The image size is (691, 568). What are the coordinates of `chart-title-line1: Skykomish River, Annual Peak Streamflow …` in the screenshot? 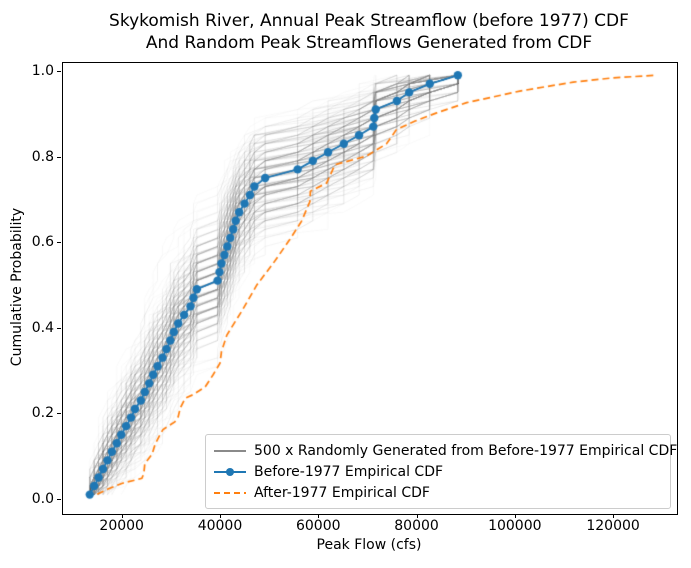 It's located at (369, 21).